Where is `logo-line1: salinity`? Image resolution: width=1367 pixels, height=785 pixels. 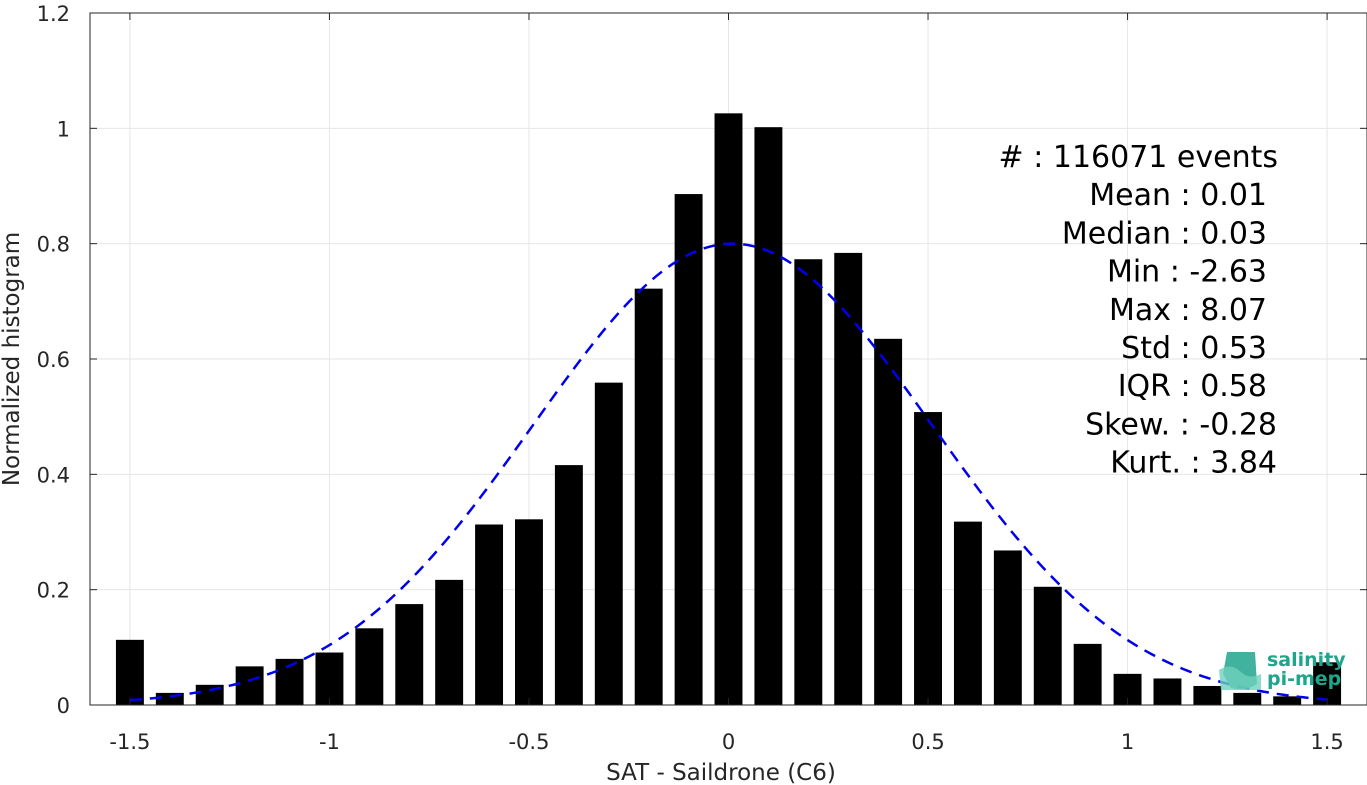
logo-line1: salinity is located at coordinates (1306, 660).